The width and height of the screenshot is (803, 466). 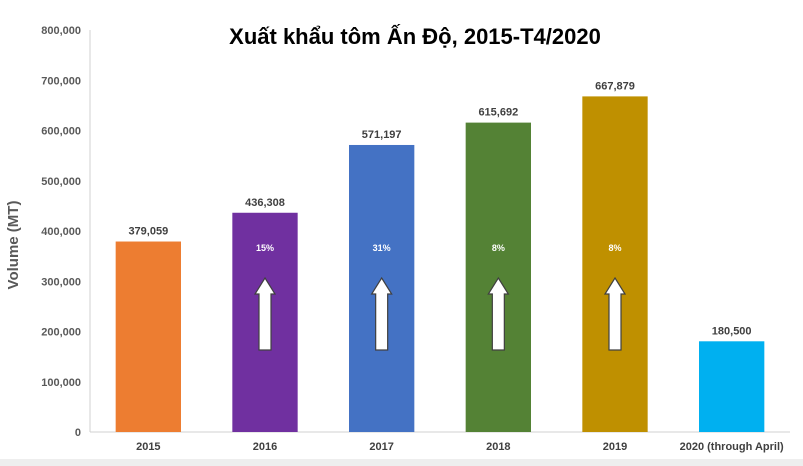 What do you see at coordinates (61, 282) in the screenshot?
I see `y-tick-label: 300,000` at bounding box center [61, 282].